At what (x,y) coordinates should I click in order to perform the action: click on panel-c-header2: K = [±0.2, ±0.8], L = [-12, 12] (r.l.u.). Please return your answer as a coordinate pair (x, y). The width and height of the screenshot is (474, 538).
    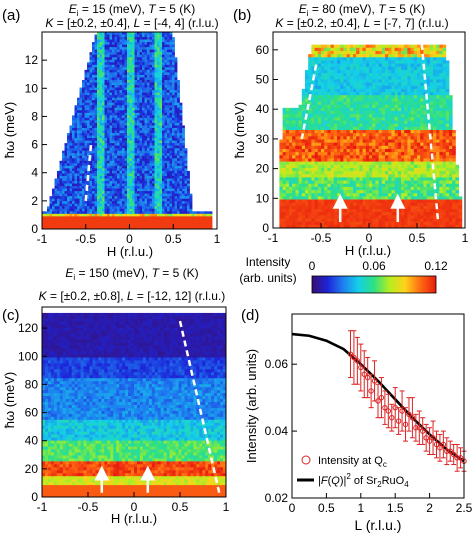
    Looking at the image, I should click on (132, 296).